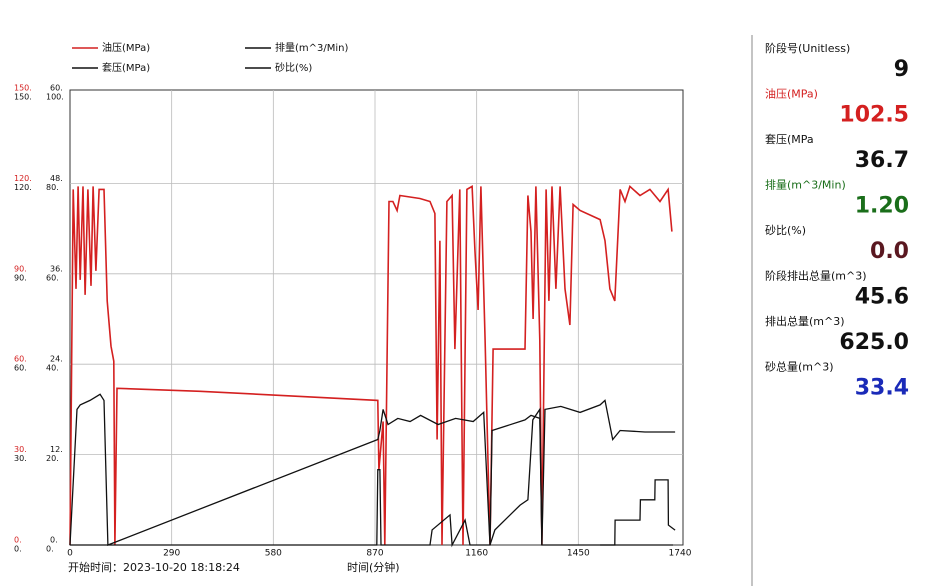 The width and height of the screenshot is (926, 586). I want to click on y-tick-label: 36., so click(56, 268).